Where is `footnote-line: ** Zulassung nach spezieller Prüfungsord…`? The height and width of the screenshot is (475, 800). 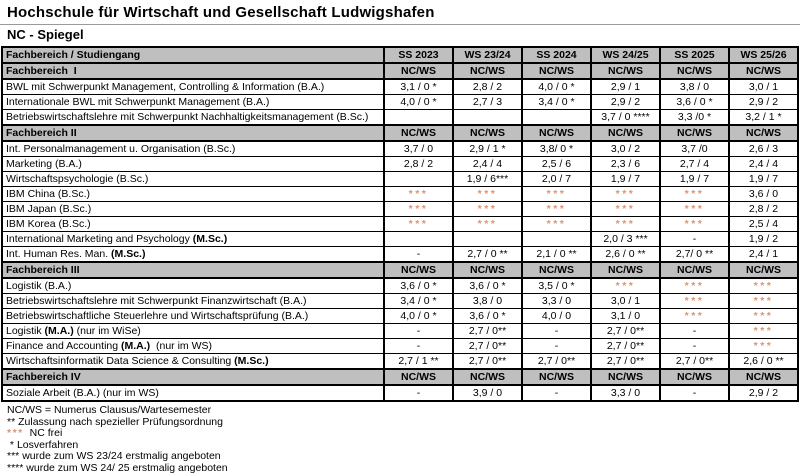
footnote-line: ** Zulassung nach spezieller Prüfungsord… is located at coordinates (403, 422).